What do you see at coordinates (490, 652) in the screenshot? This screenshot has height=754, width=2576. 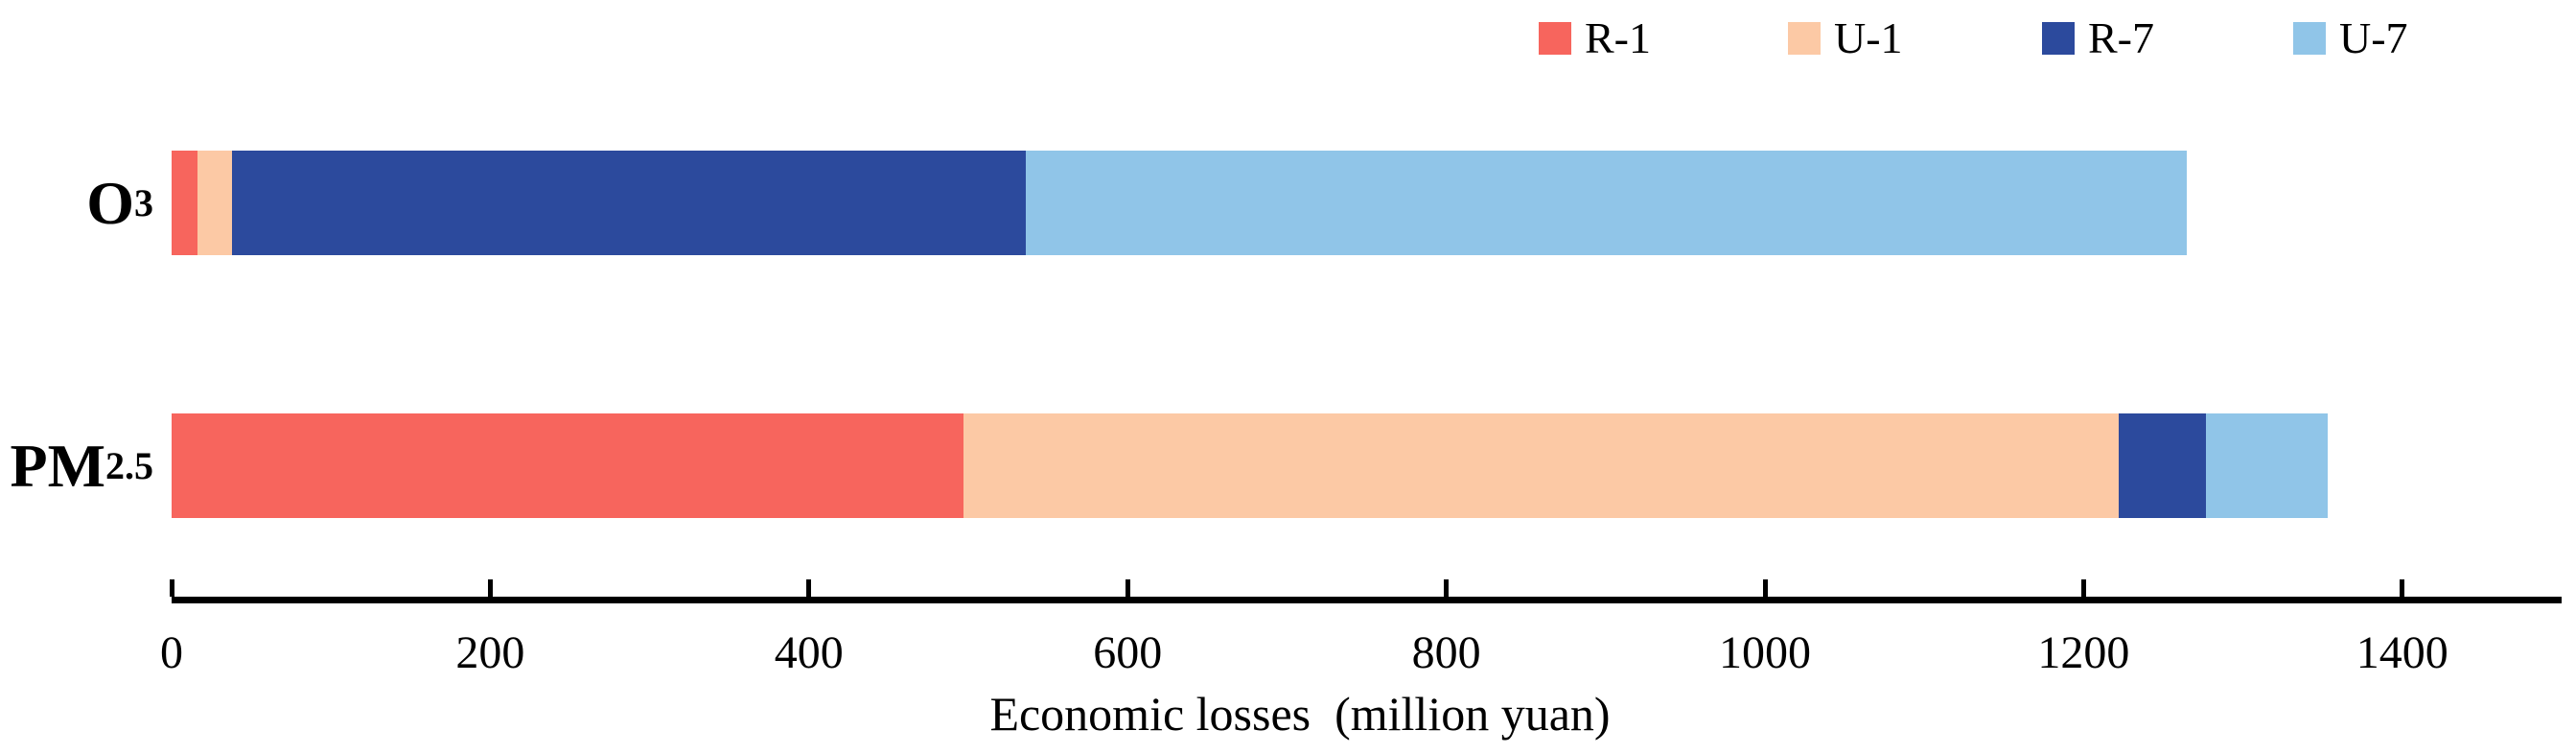 I see `x-axis-tick-label-200: 200` at bounding box center [490, 652].